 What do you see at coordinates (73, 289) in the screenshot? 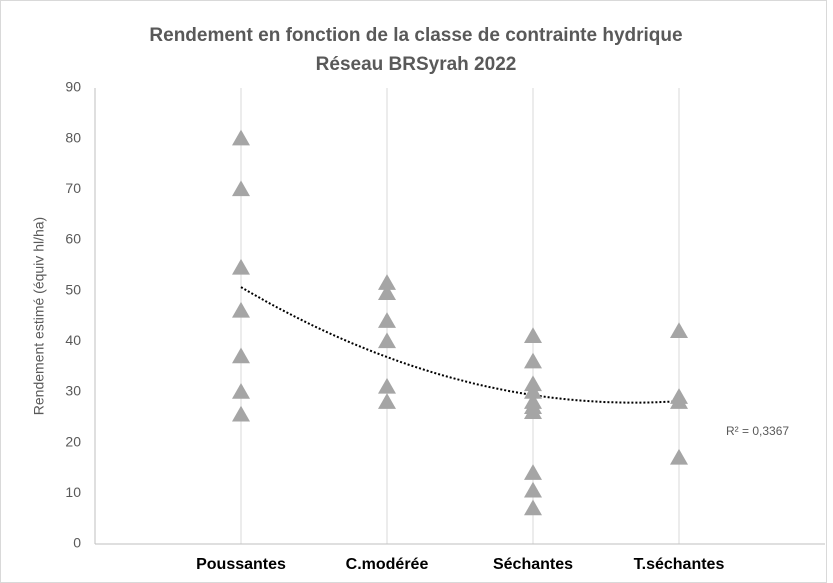
I see `y-tick-label: 50` at bounding box center [73, 289].